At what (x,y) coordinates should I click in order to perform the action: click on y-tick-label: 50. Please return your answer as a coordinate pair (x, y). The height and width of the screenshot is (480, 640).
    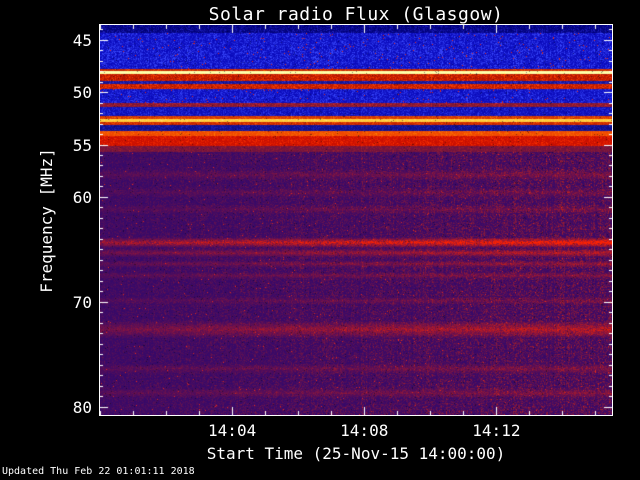
    Looking at the image, I should click on (82, 93).